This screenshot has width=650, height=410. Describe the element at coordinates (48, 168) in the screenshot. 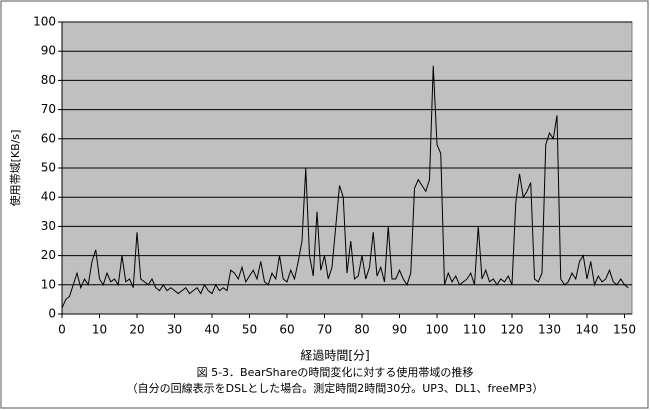

I see `y-tick-label: 50` at that location.